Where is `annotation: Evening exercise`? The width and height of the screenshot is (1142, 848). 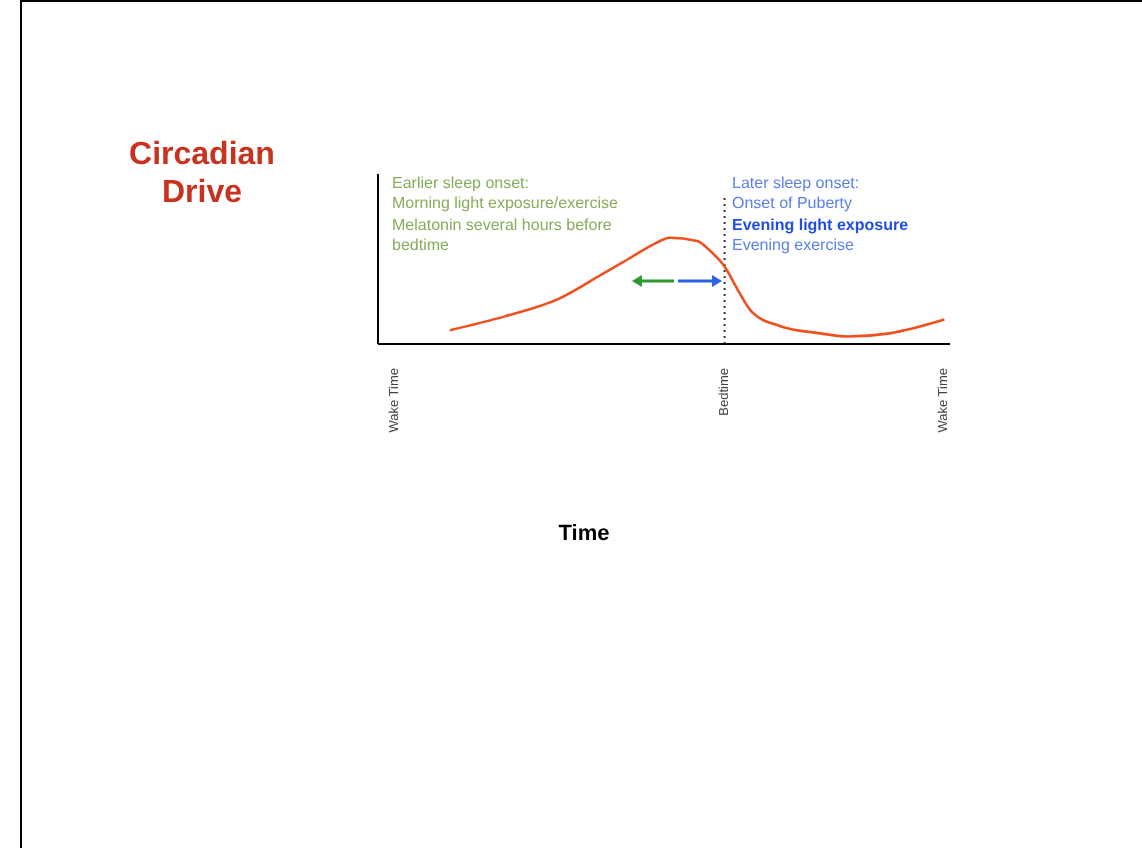 annotation: Evening exercise is located at coordinates (794, 246).